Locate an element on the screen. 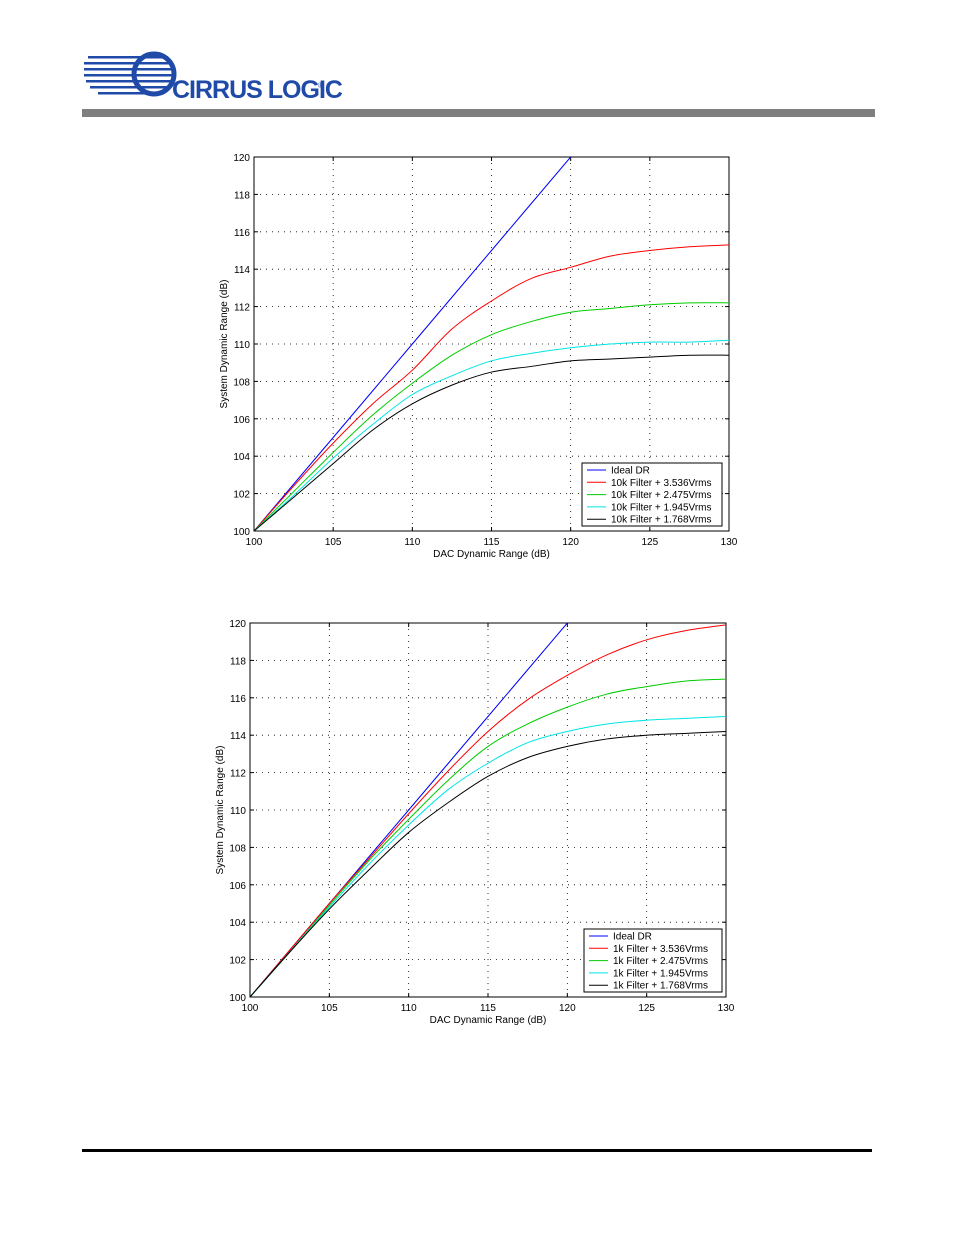  legend-entry-4: 10k Filter + 1.768Vrms is located at coordinates (661, 520).